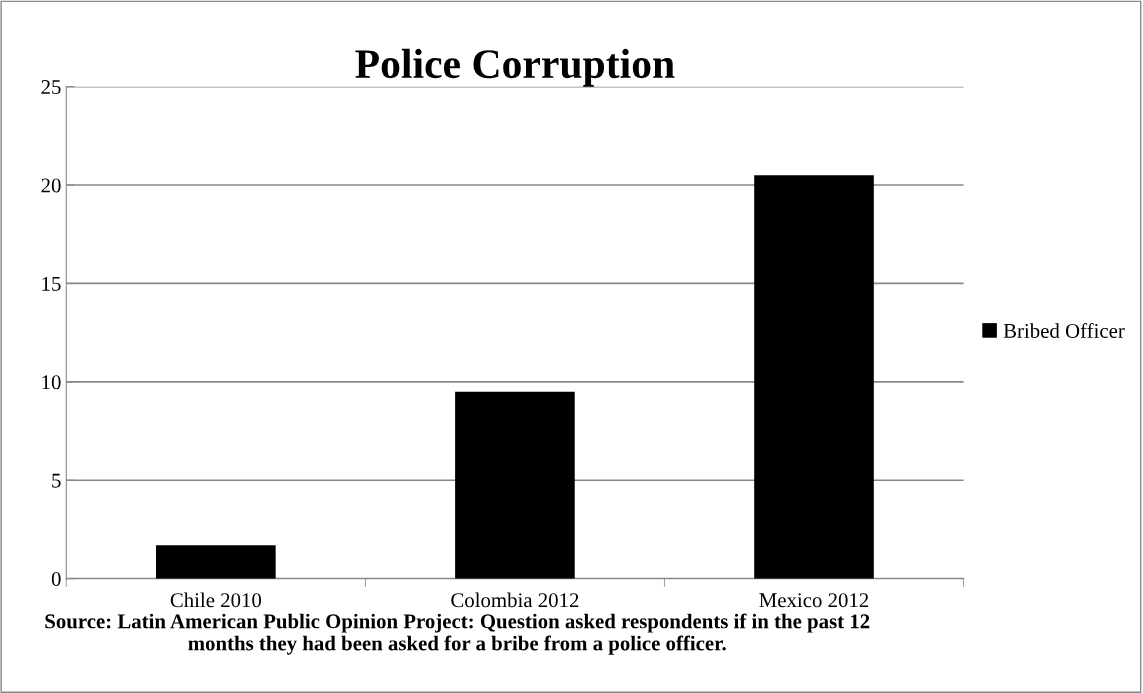 The image size is (1143, 693). What do you see at coordinates (56, 480) in the screenshot?
I see `y-tick-label: 5` at bounding box center [56, 480].